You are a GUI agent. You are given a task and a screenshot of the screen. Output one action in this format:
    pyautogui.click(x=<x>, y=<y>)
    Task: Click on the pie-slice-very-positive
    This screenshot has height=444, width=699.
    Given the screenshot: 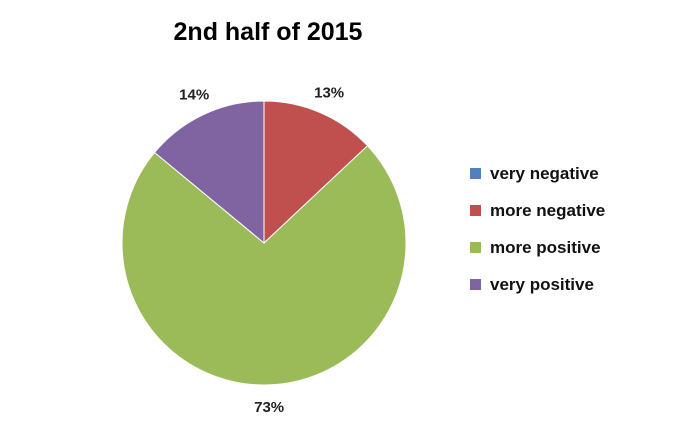 What is the action you would take?
    pyautogui.click(x=209, y=172)
    